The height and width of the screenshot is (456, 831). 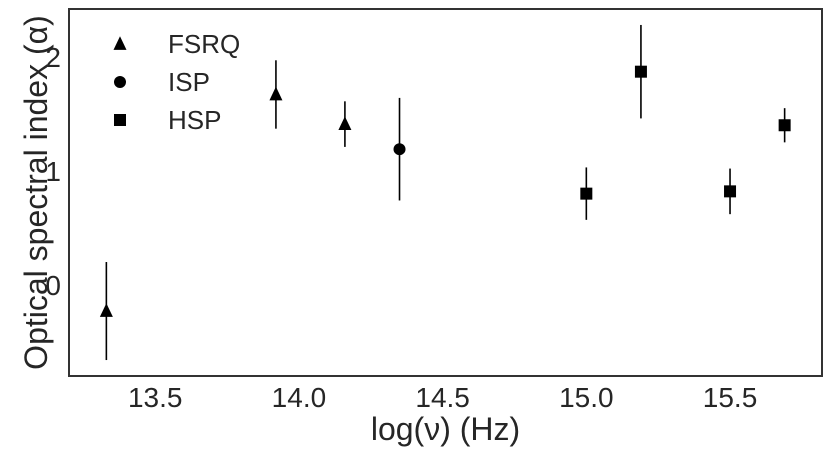 I want to click on x-axis-label: log(ν) (Hz), so click(x=445, y=429).